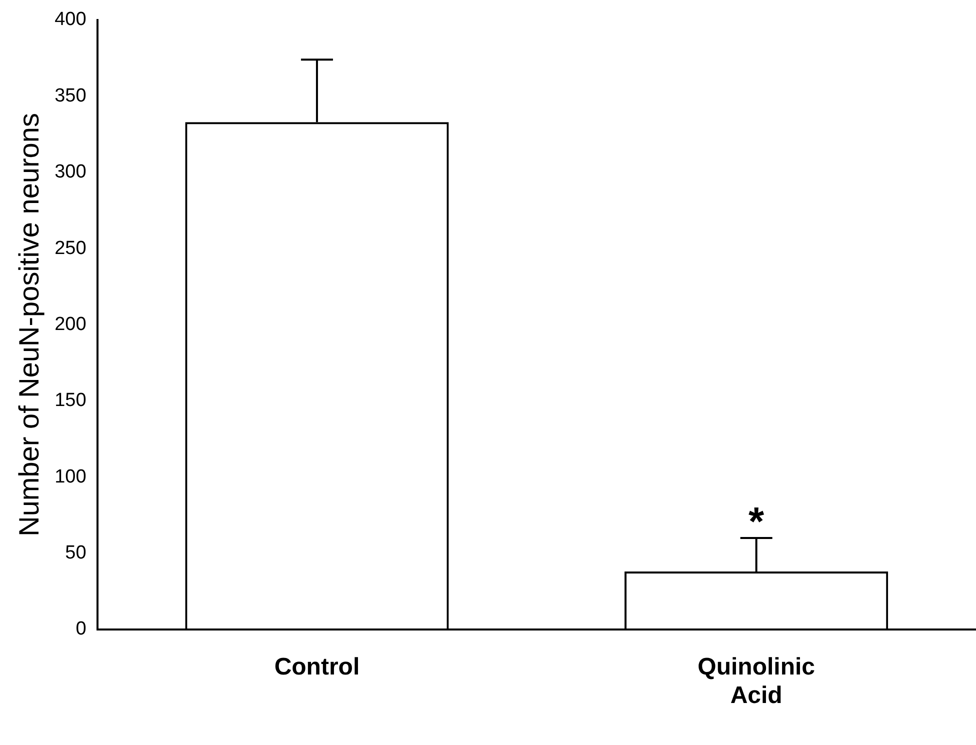  What do you see at coordinates (70, 401) in the screenshot?
I see `y-tick-label: 150` at bounding box center [70, 401].